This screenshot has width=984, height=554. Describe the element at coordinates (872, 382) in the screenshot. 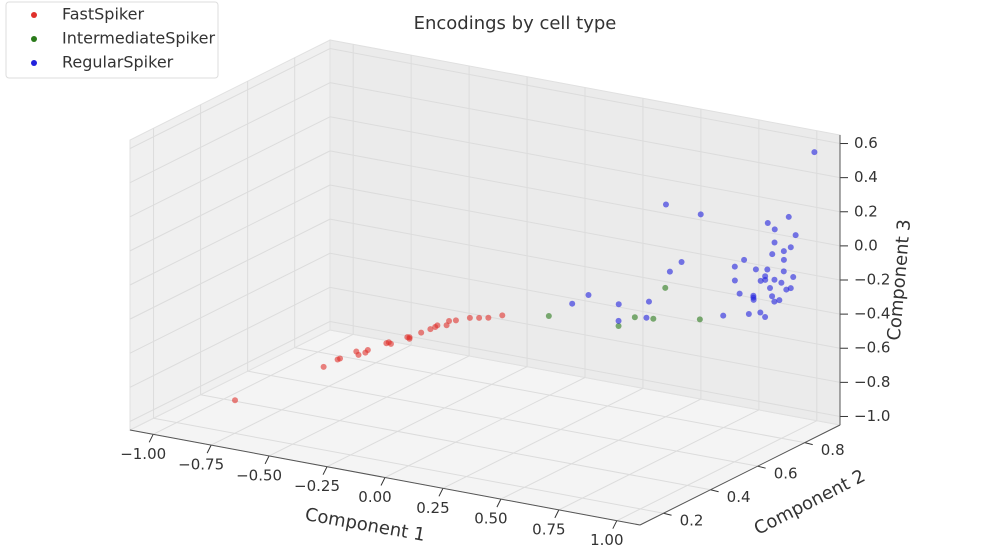

I see `z-tick-label: −0.8` at that location.